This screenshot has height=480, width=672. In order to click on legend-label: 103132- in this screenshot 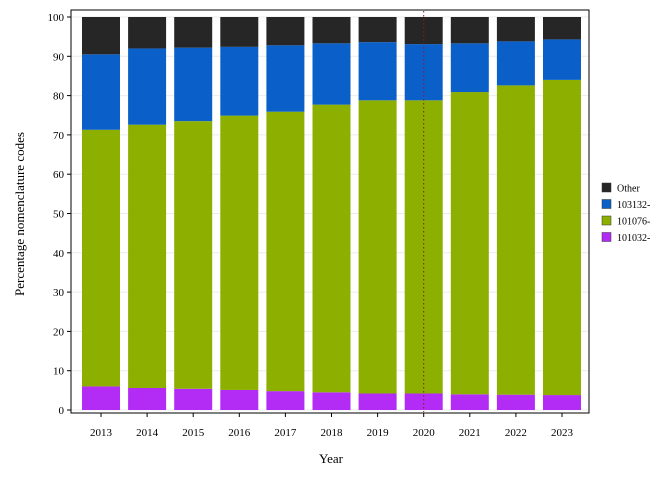, I will do `click(633, 205)`.